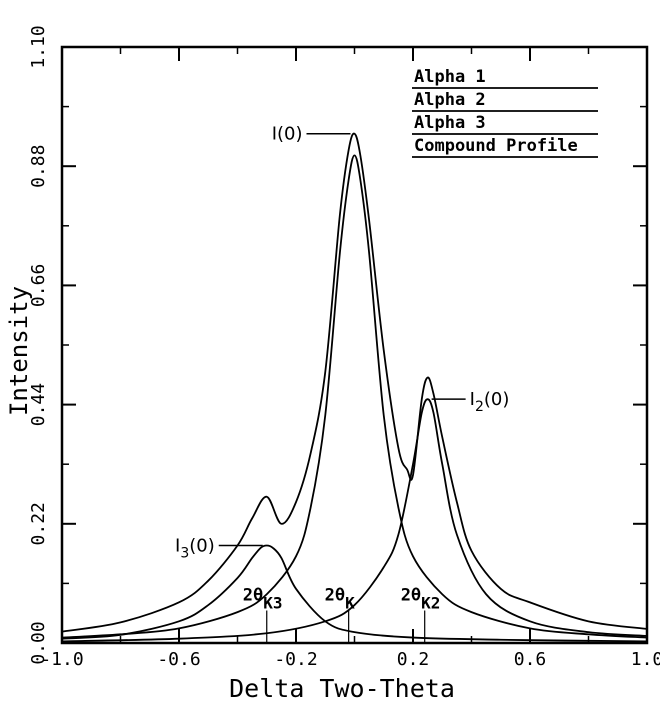 The image size is (660, 705). I want to click on annotation-label: I(0), so click(287, 134).